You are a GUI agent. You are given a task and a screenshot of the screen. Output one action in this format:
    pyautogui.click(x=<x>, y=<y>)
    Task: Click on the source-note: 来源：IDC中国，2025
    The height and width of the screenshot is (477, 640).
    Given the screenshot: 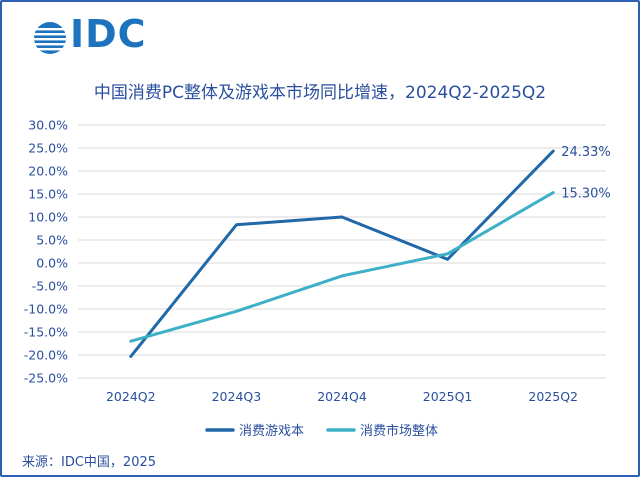 What is the action you would take?
    pyautogui.click(x=89, y=462)
    